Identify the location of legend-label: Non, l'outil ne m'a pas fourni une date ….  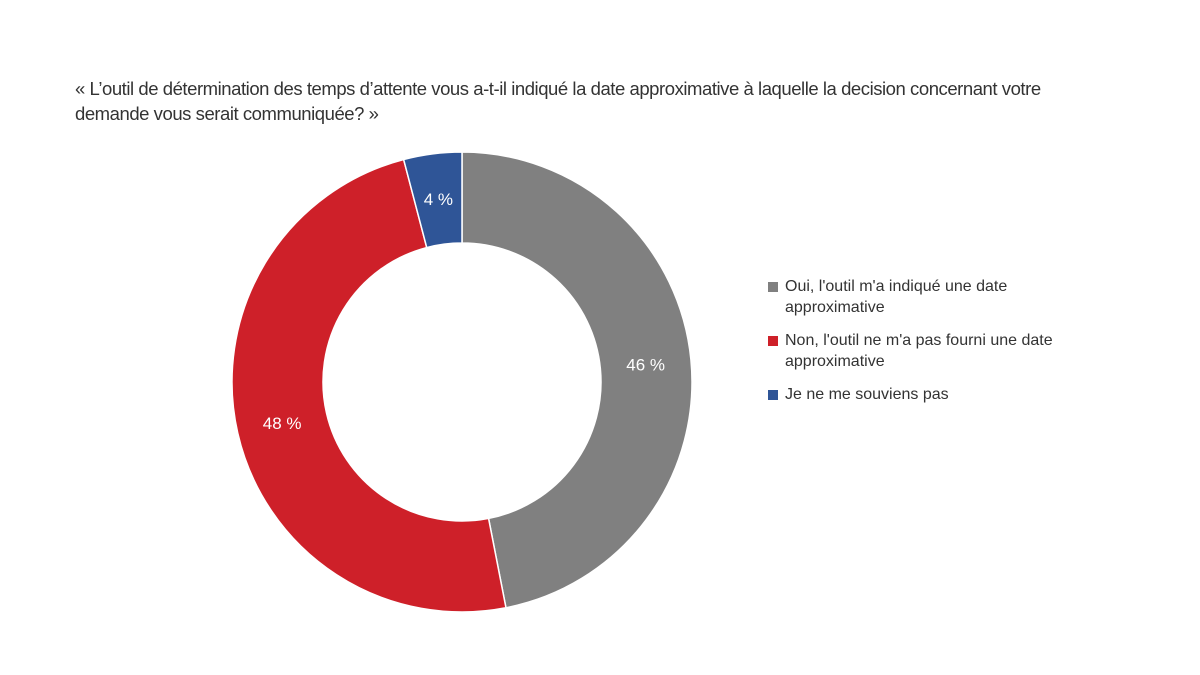
(919, 351).